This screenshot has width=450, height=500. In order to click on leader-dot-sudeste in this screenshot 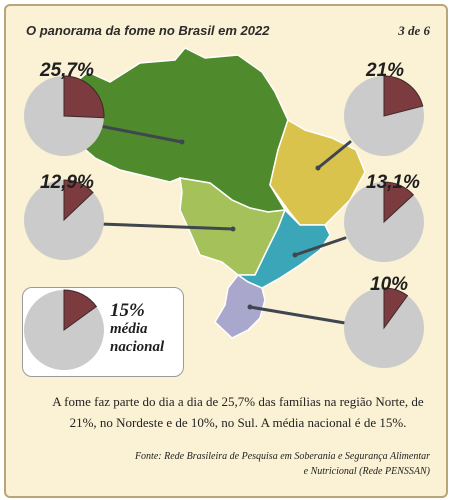, I will do `click(295, 255)`.